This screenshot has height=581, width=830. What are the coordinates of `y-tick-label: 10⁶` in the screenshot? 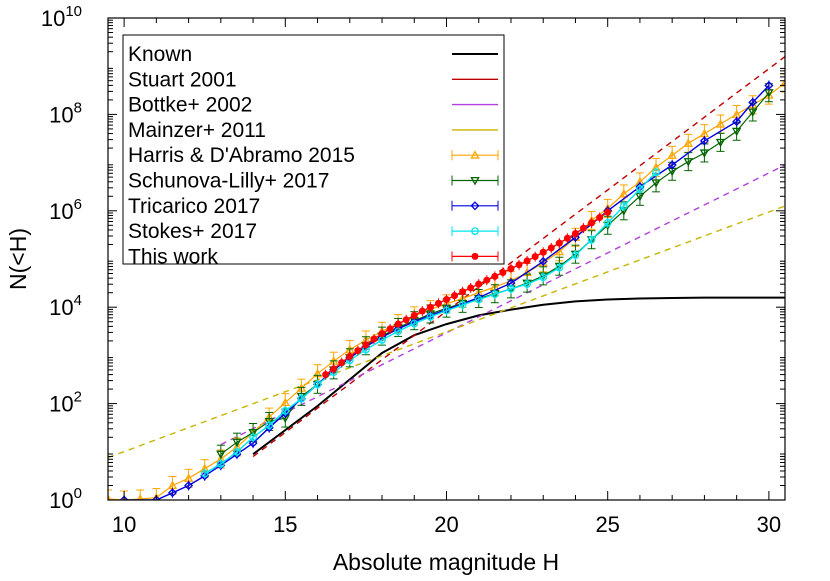 It's located at (65, 210).